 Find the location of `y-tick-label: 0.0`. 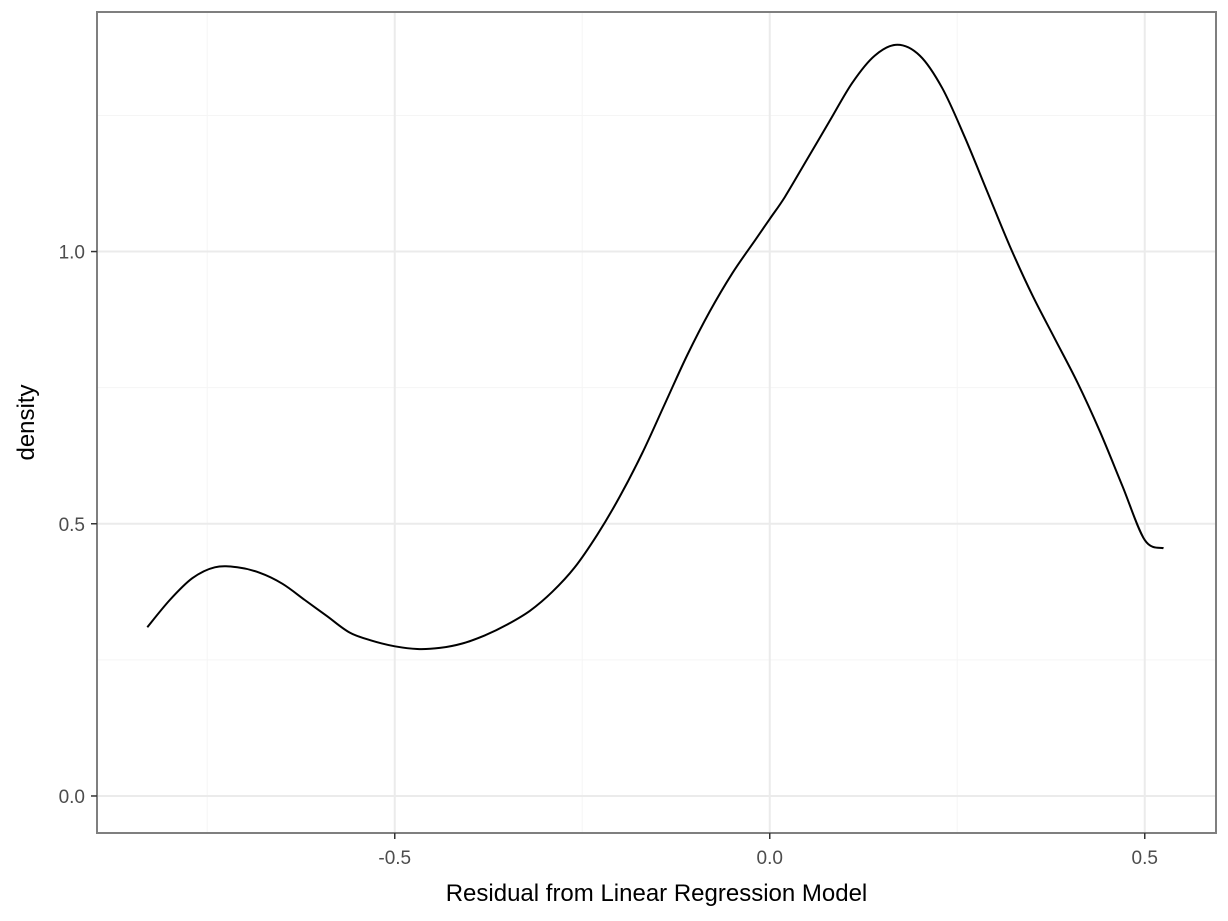

y-tick-label: 0.0 is located at coordinates (72, 797).